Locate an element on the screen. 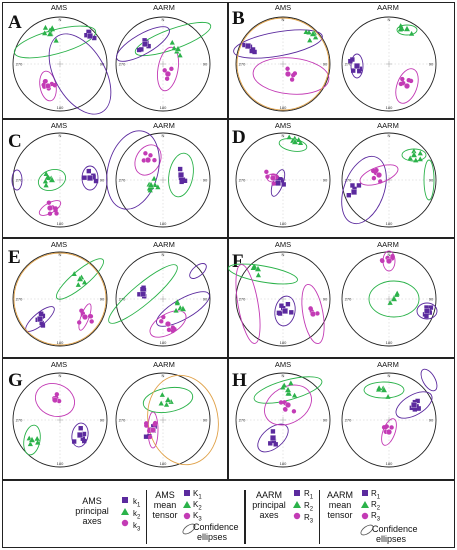 The image size is (457, 550). panel-D-ams-tick-s: 180 is located at coordinates (283, 223).